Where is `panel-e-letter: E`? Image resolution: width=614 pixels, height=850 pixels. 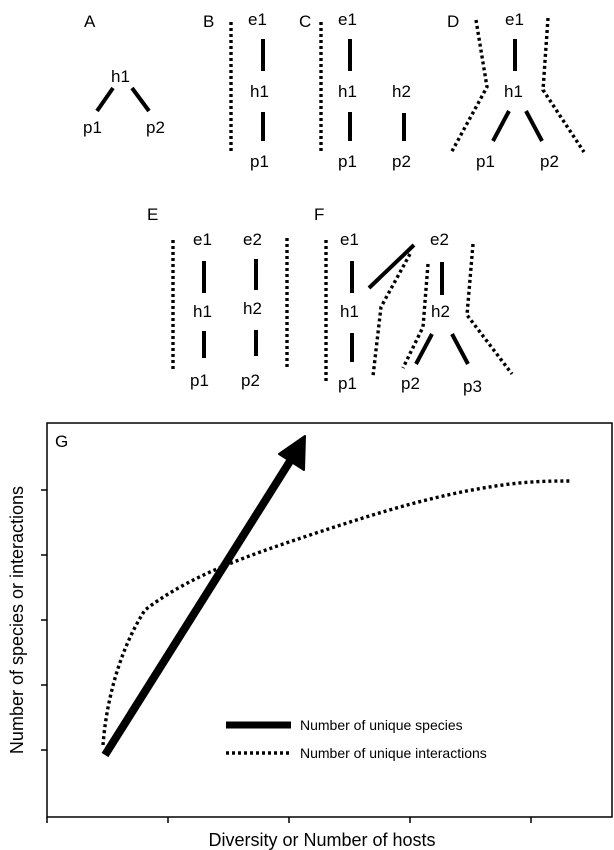
panel-e-letter: E is located at coordinates (152, 214).